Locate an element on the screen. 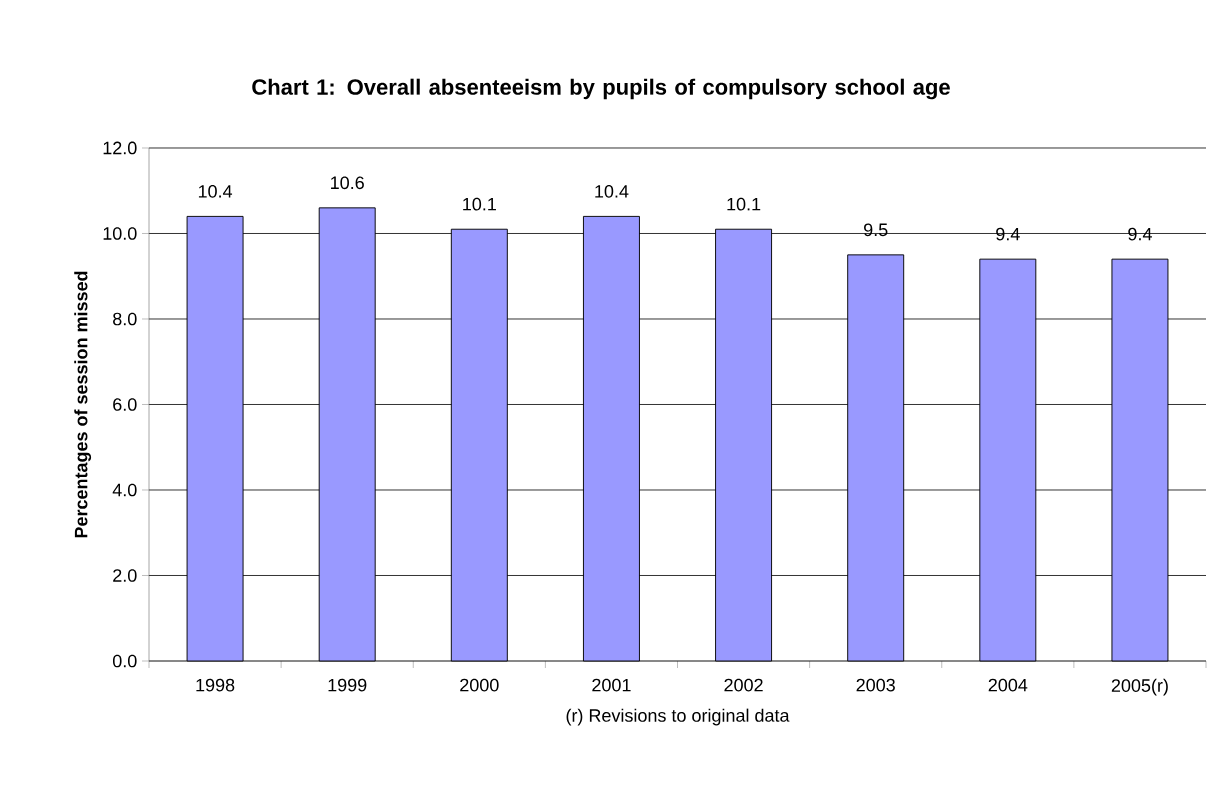 This screenshot has height=785, width=1227. x-axis-title: (r) Revisions to original data is located at coordinates (678, 717).